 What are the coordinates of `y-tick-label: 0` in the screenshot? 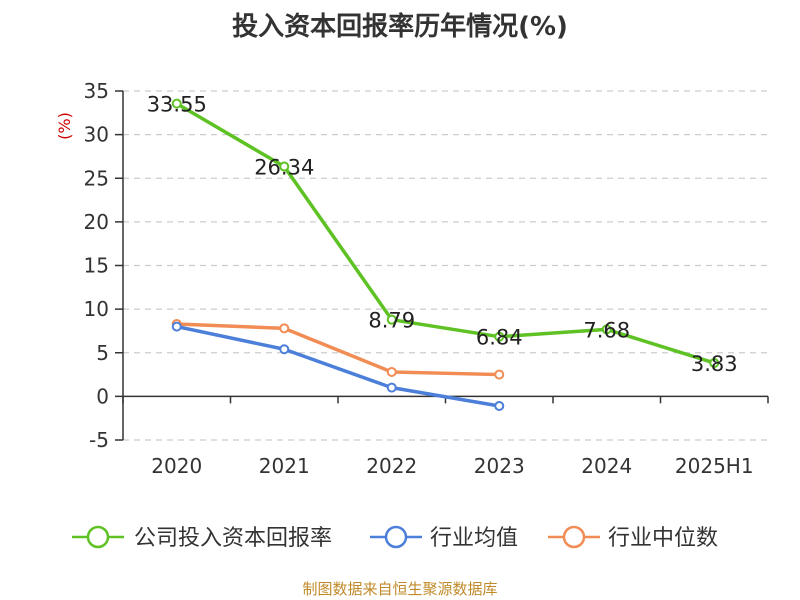 It's located at (102, 396).